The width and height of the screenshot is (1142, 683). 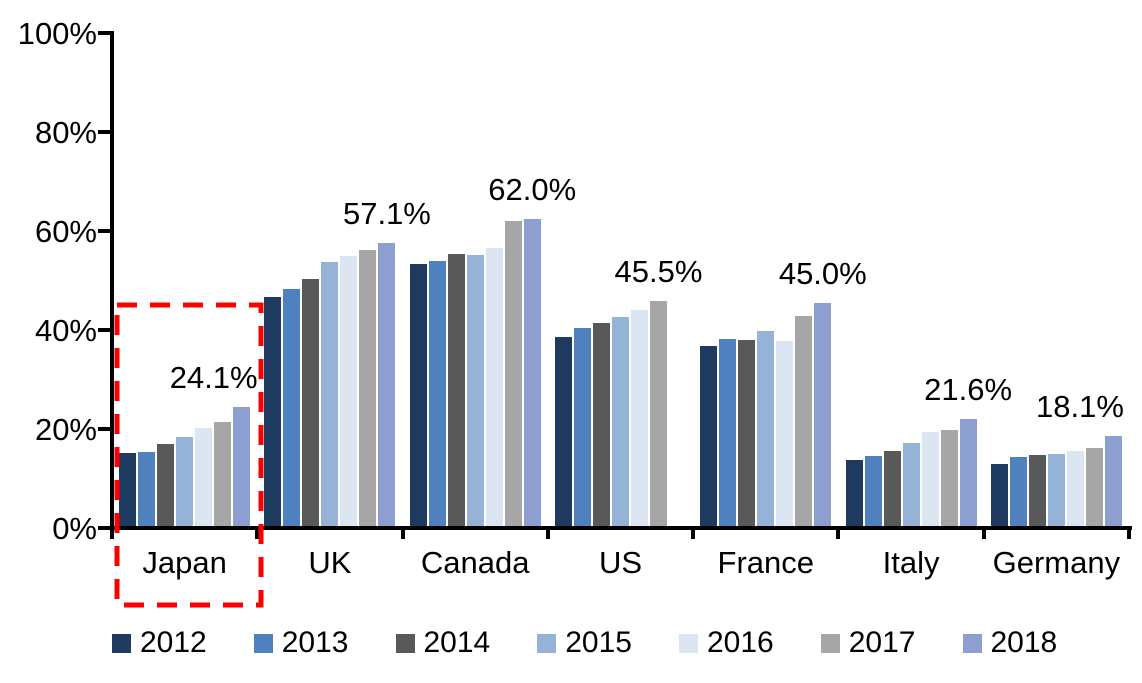 I want to click on bar-us-2012, so click(x=563, y=431).